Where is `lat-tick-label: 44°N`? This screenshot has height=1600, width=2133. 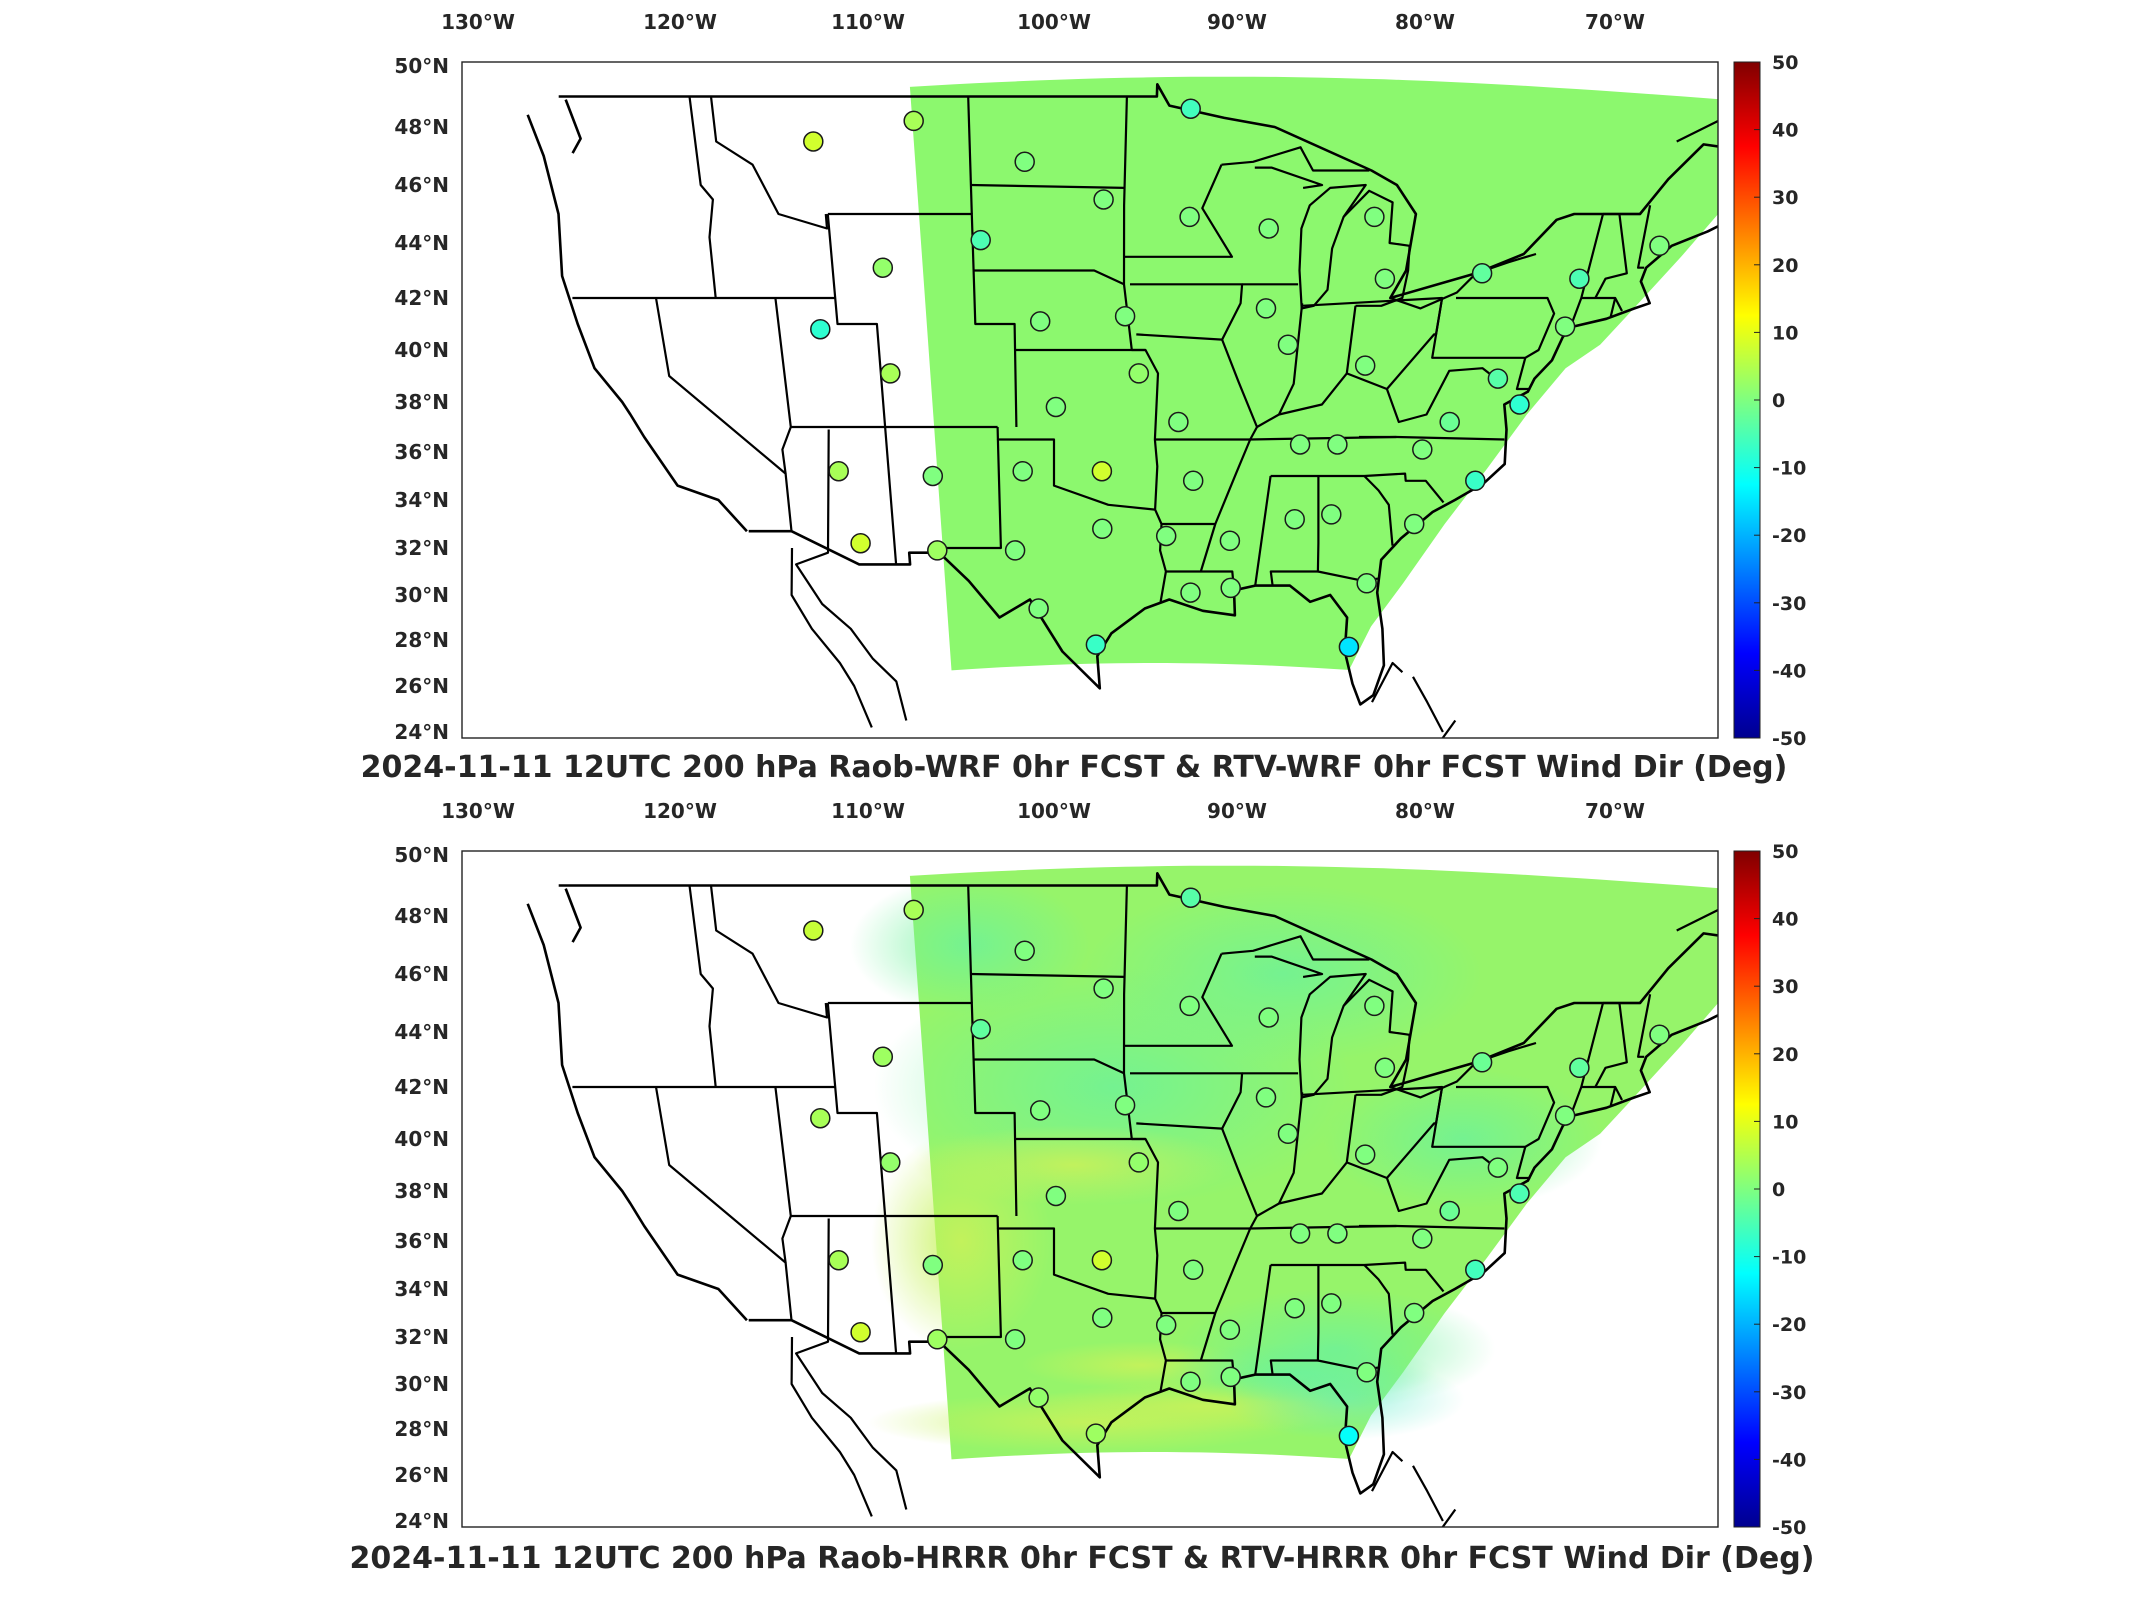
lat-tick-label: 44°N is located at coordinates (421, 243).